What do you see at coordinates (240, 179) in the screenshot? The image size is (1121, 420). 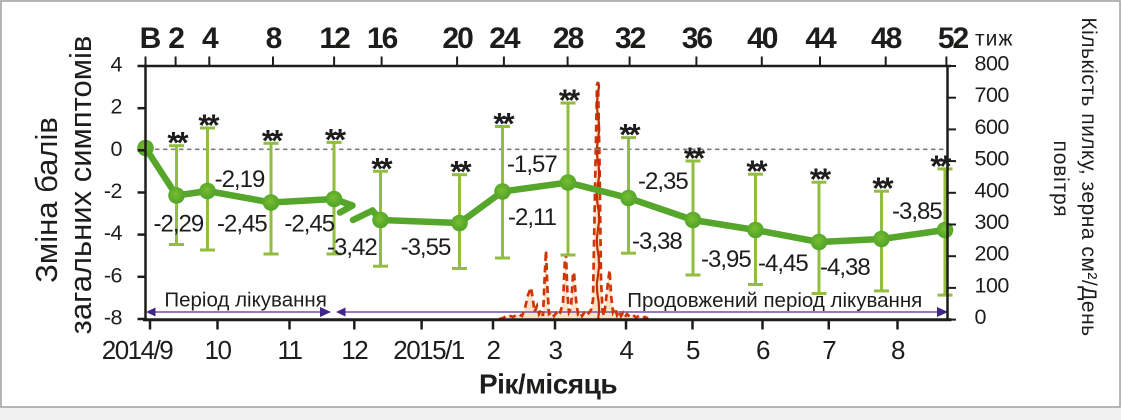 I see `svg-text: -2,19` at bounding box center [240, 179].